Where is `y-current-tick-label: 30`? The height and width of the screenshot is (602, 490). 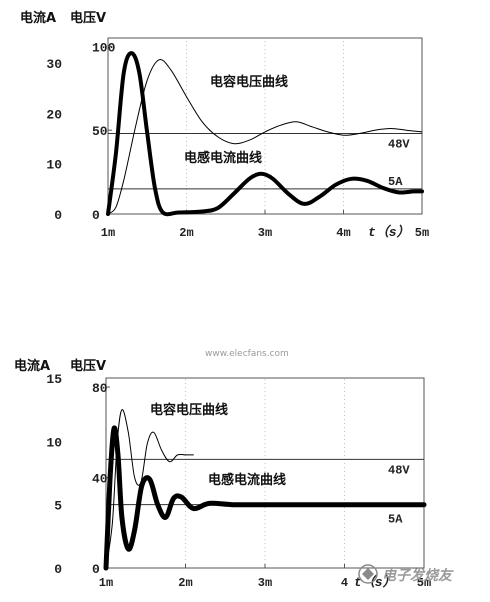 y-current-tick-label: 30 is located at coordinates (54, 64).